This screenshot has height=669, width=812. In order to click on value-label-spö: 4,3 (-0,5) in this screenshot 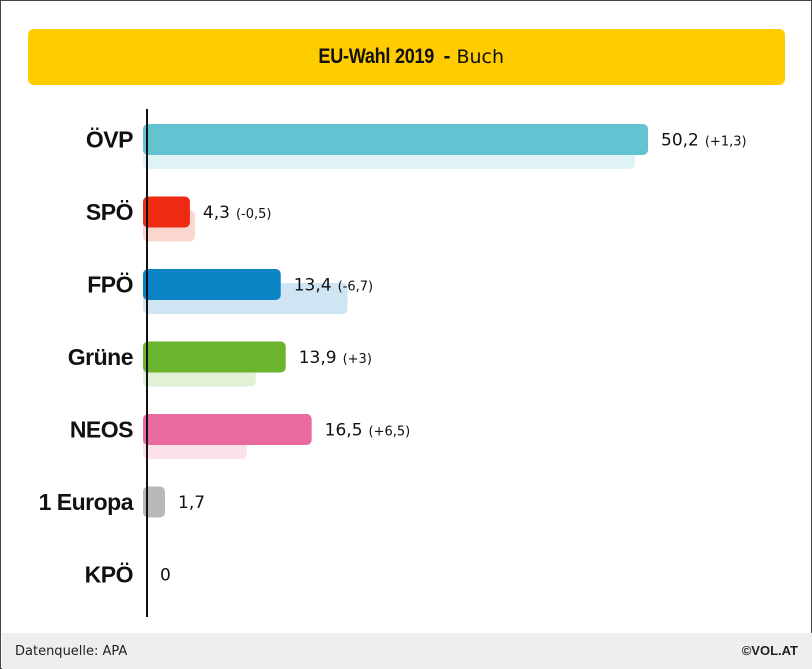, I will do `click(237, 213)`.